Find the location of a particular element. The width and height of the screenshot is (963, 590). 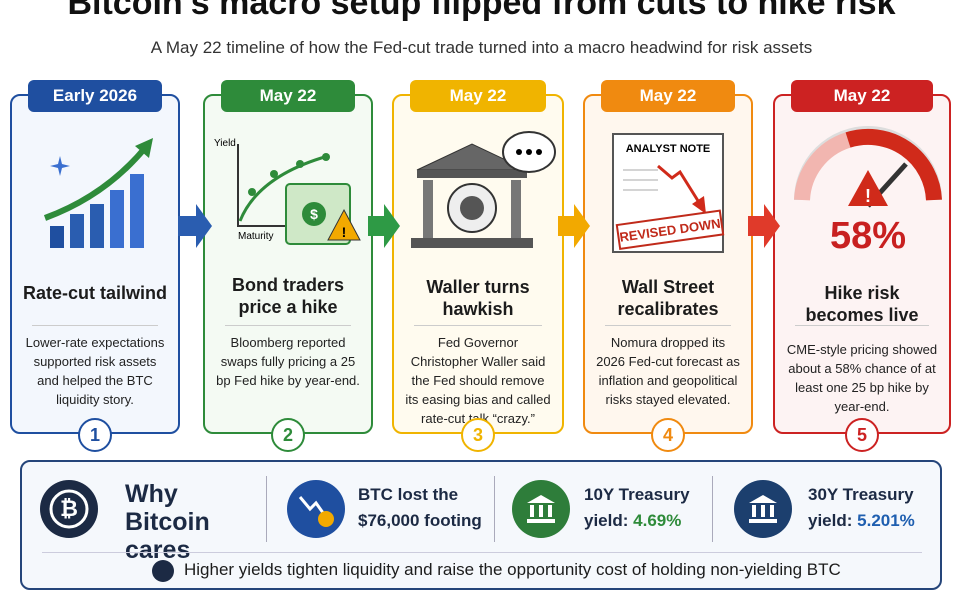

illustration: Yield Maturity $! is located at coordinates (288, 191).